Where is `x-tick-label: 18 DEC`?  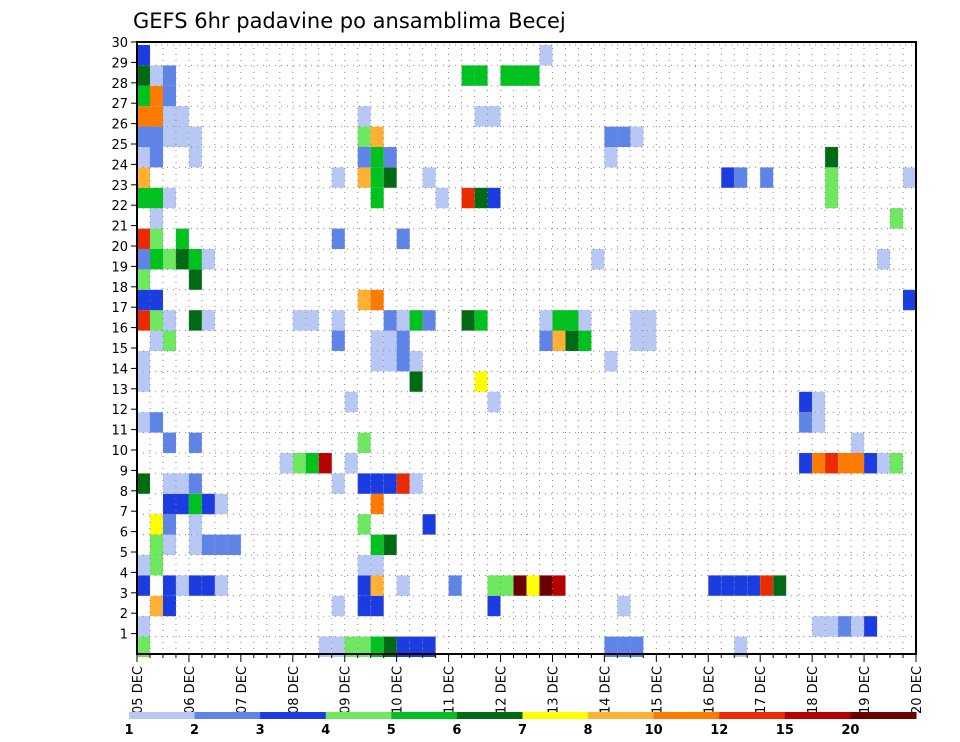 x-tick-label: 18 DEC is located at coordinates (813, 690).